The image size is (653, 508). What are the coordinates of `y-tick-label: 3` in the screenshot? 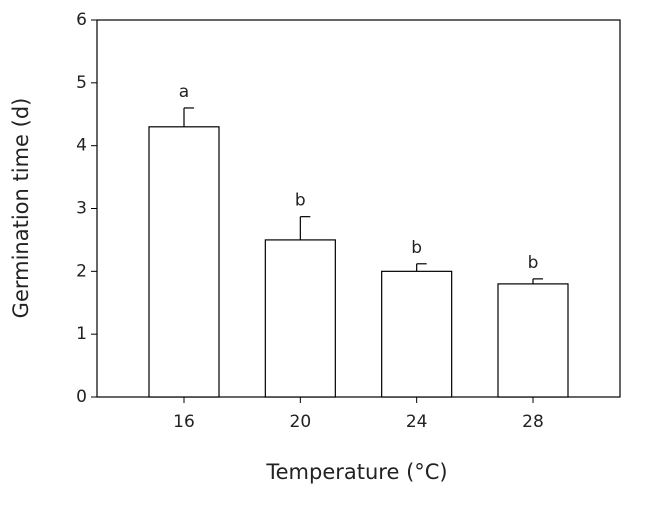 It's located at (81, 209).